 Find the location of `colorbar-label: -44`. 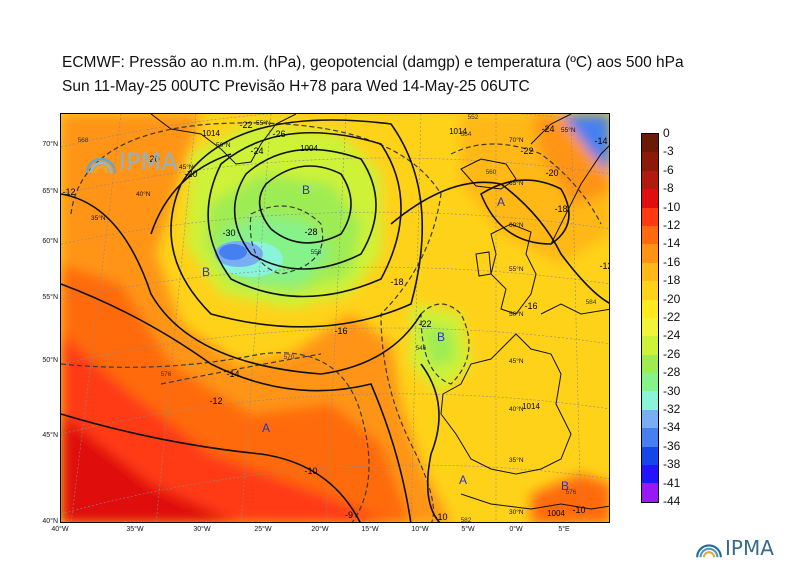

colorbar-label: -44 is located at coordinates (672, 501).